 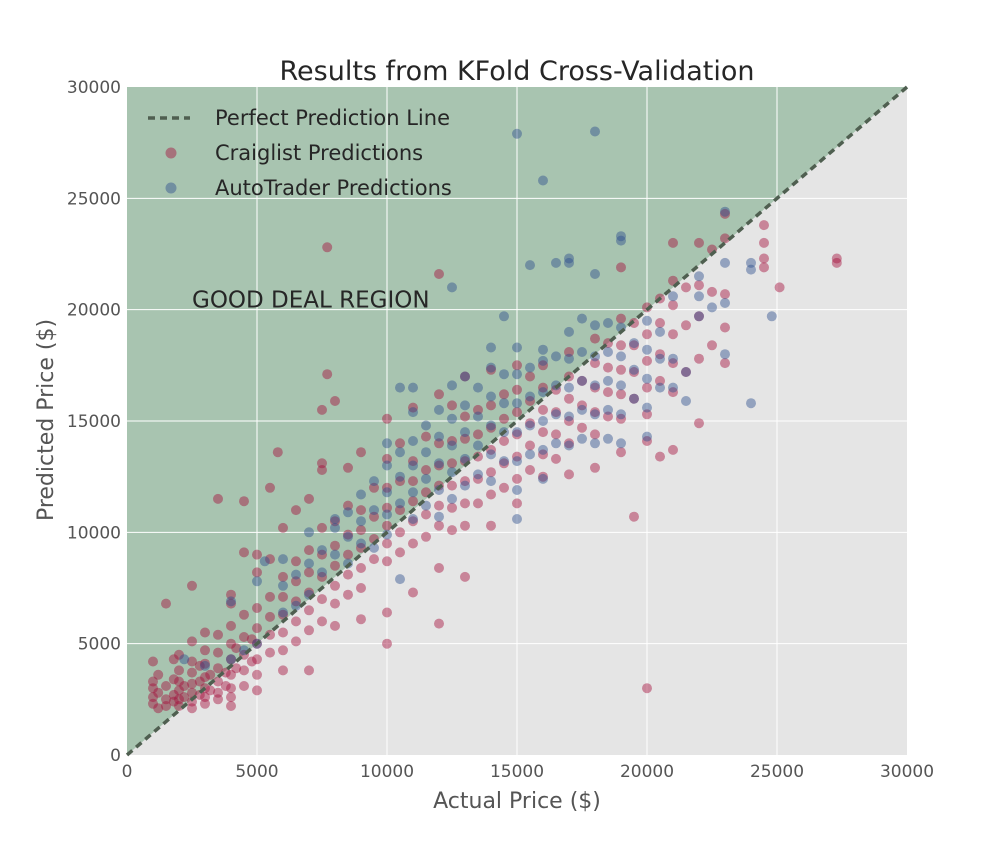 I want to click on good-deal-region-label: GOOD DEAL REGION, so click(x=311, y=301).